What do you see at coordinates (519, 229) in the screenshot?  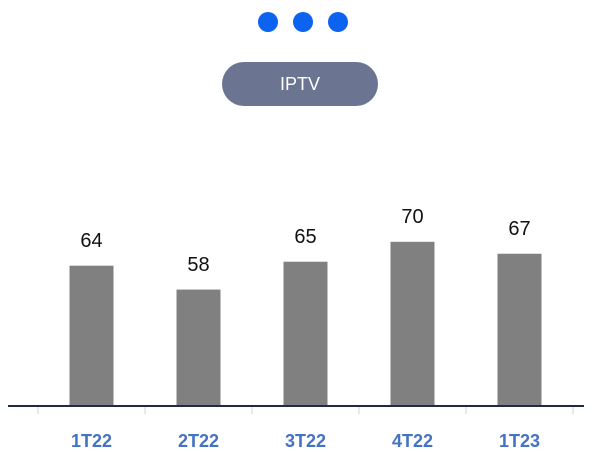 I see `value-label: 67` at bounding box center [519, 229].